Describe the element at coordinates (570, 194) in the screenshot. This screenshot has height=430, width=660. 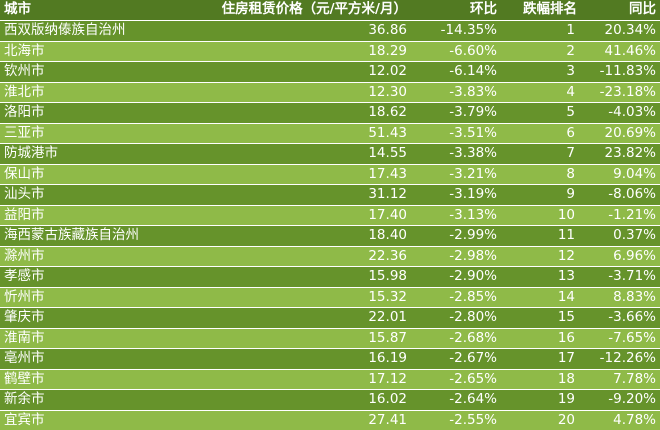
I see `rank-cell: 9` at that location.